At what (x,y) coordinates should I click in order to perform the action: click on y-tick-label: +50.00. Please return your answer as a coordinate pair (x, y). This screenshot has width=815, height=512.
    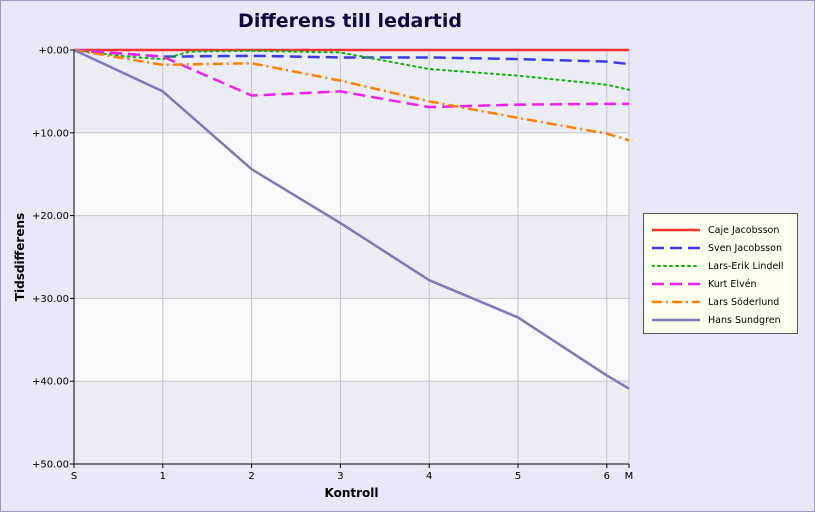
    Looking at the image, I should click on (50, 465).